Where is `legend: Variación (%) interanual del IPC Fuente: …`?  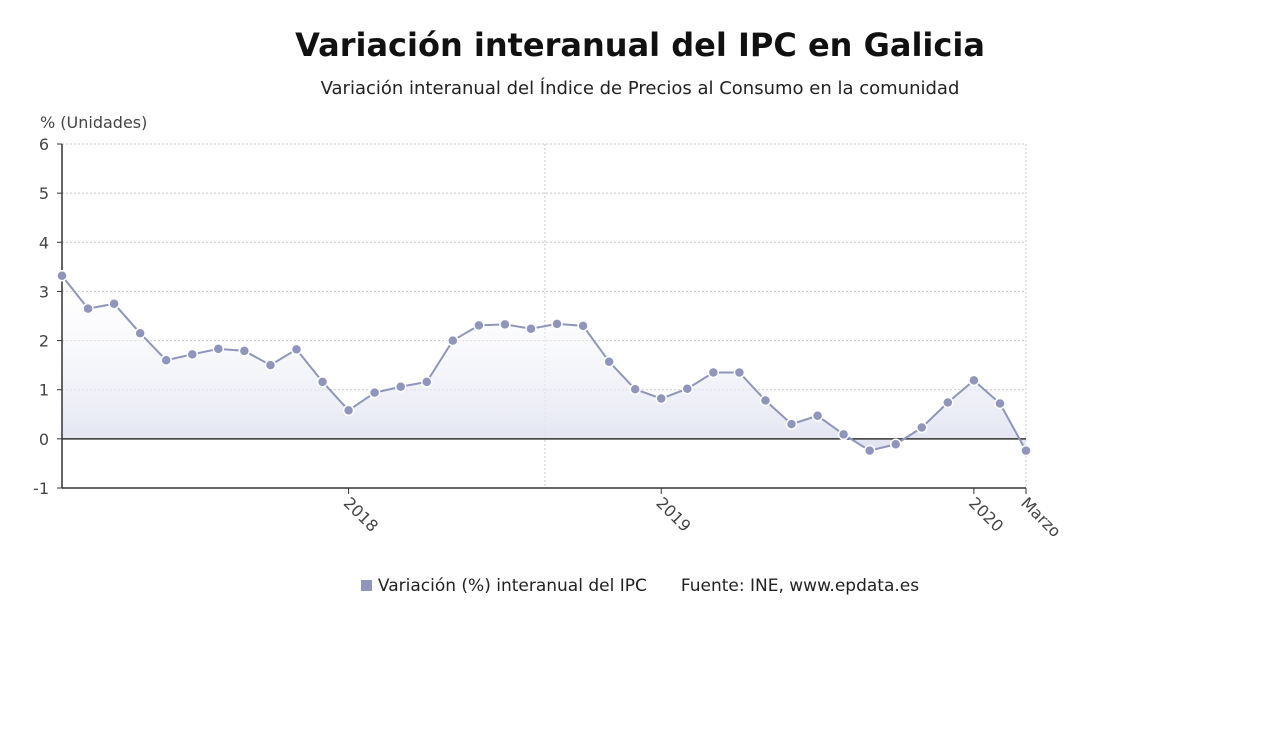
legend: Variación (%) interanual del IPC Fuente: … is located at coordinates (640, 586).